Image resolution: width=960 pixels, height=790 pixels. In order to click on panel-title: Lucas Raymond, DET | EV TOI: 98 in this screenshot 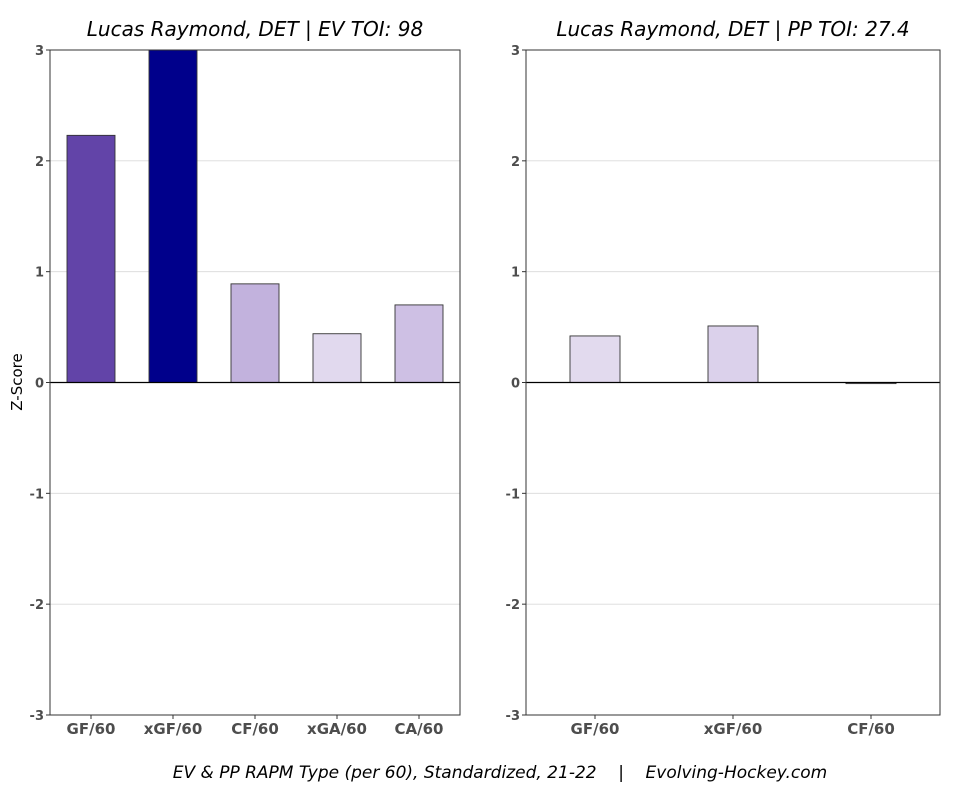, I will do `click(255, 29)`.